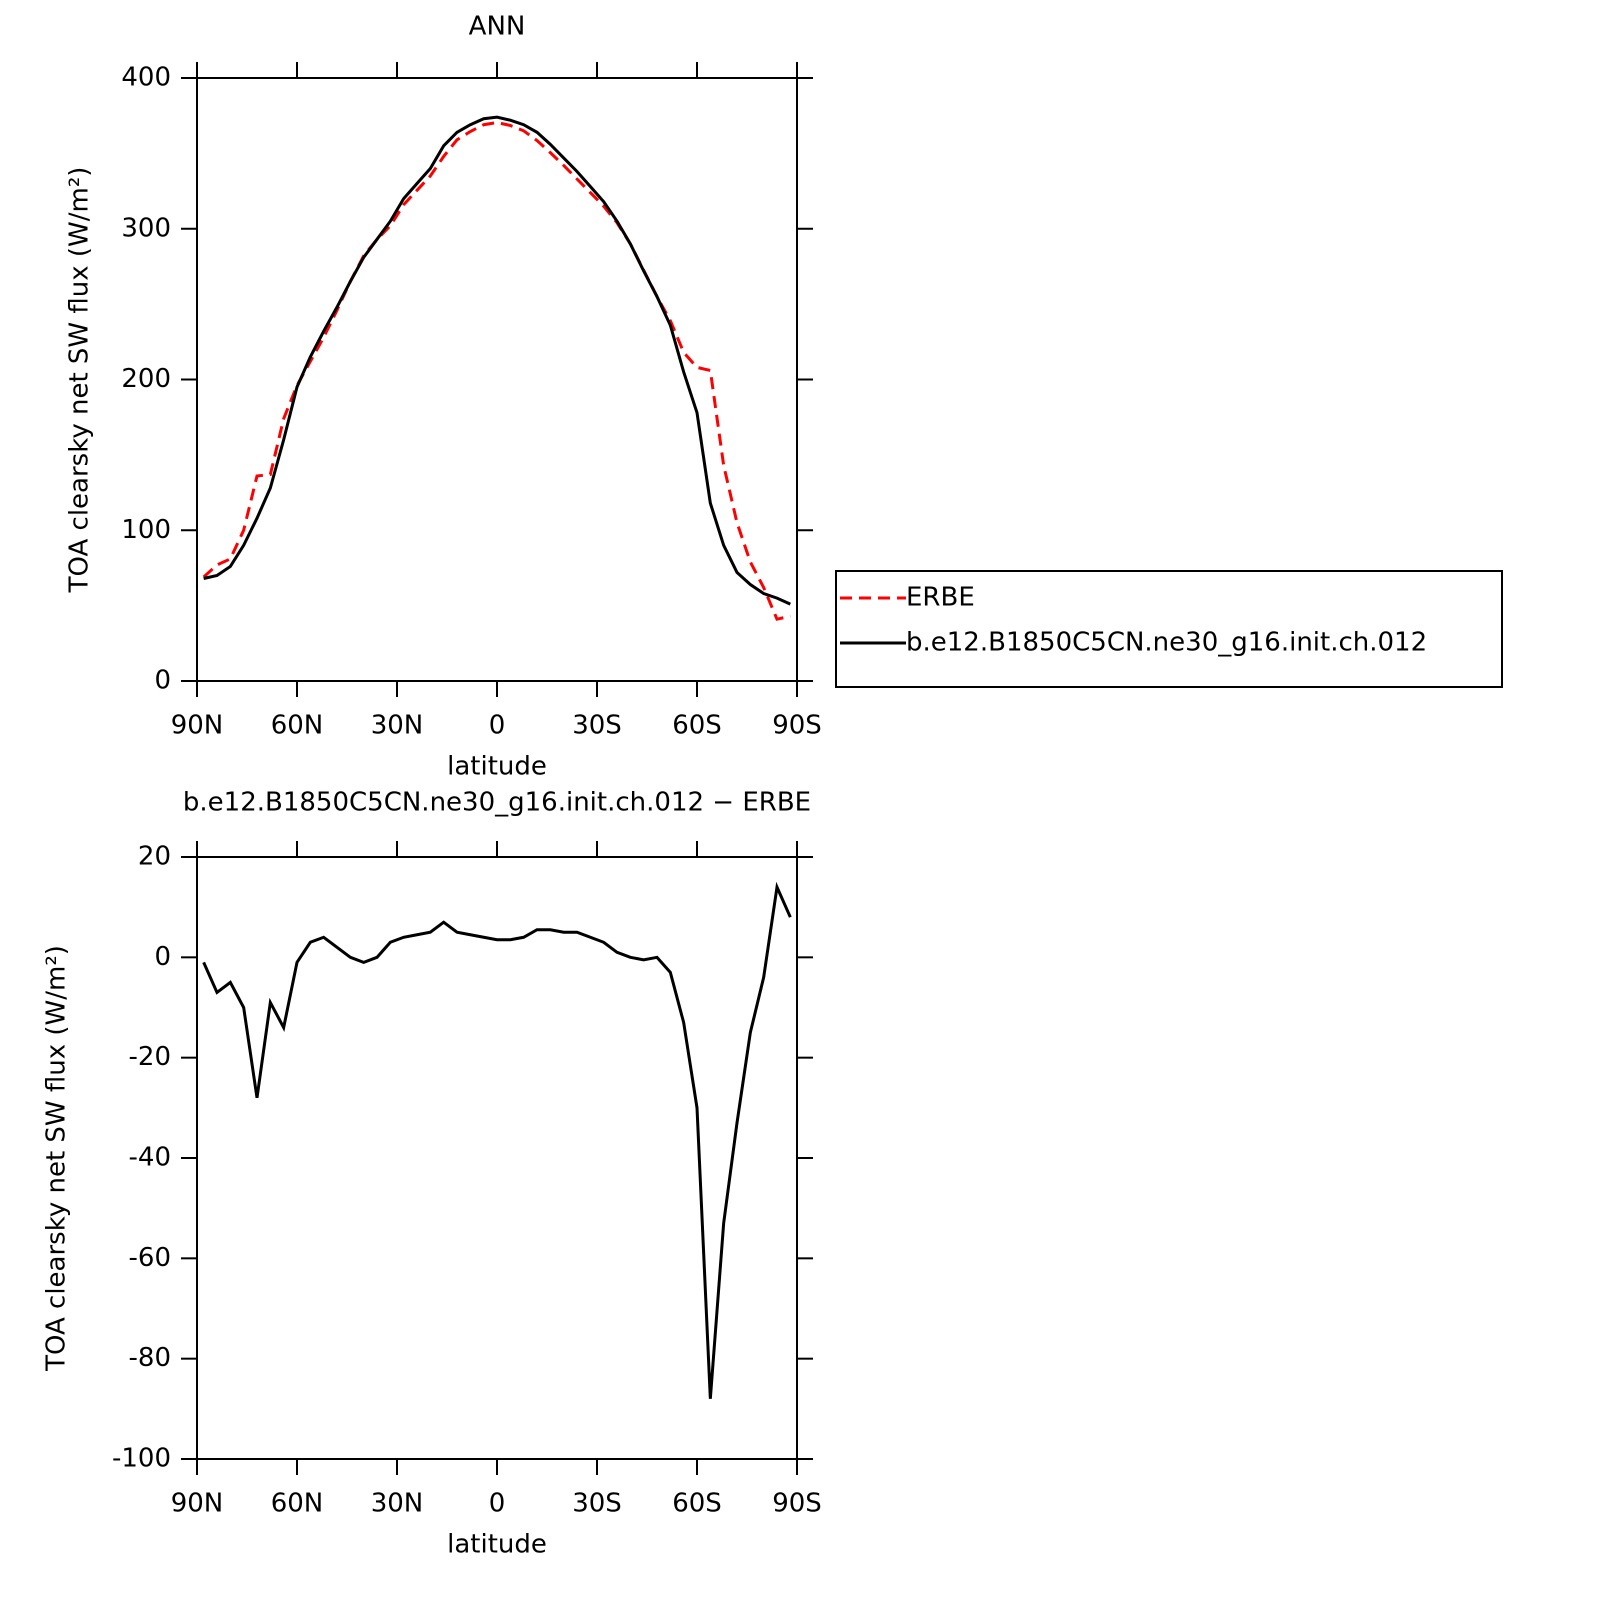 The width and height of the screenshot is (1606, 1608). What do you see at coordinates (940, 598) in the screenshot?
I see `legend-label: ERBE` at bounding box center [940, 598].